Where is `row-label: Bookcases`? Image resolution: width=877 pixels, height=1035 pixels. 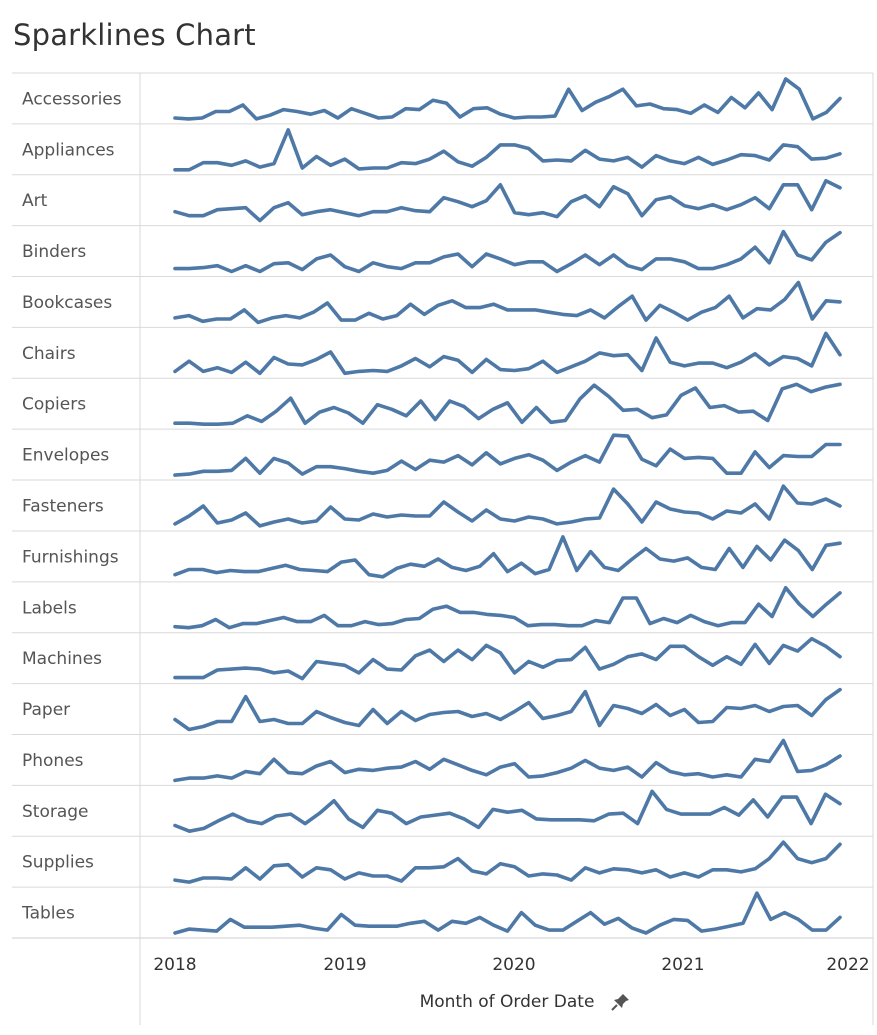
row-label: Bookcases is located at coordinates (67, 303).